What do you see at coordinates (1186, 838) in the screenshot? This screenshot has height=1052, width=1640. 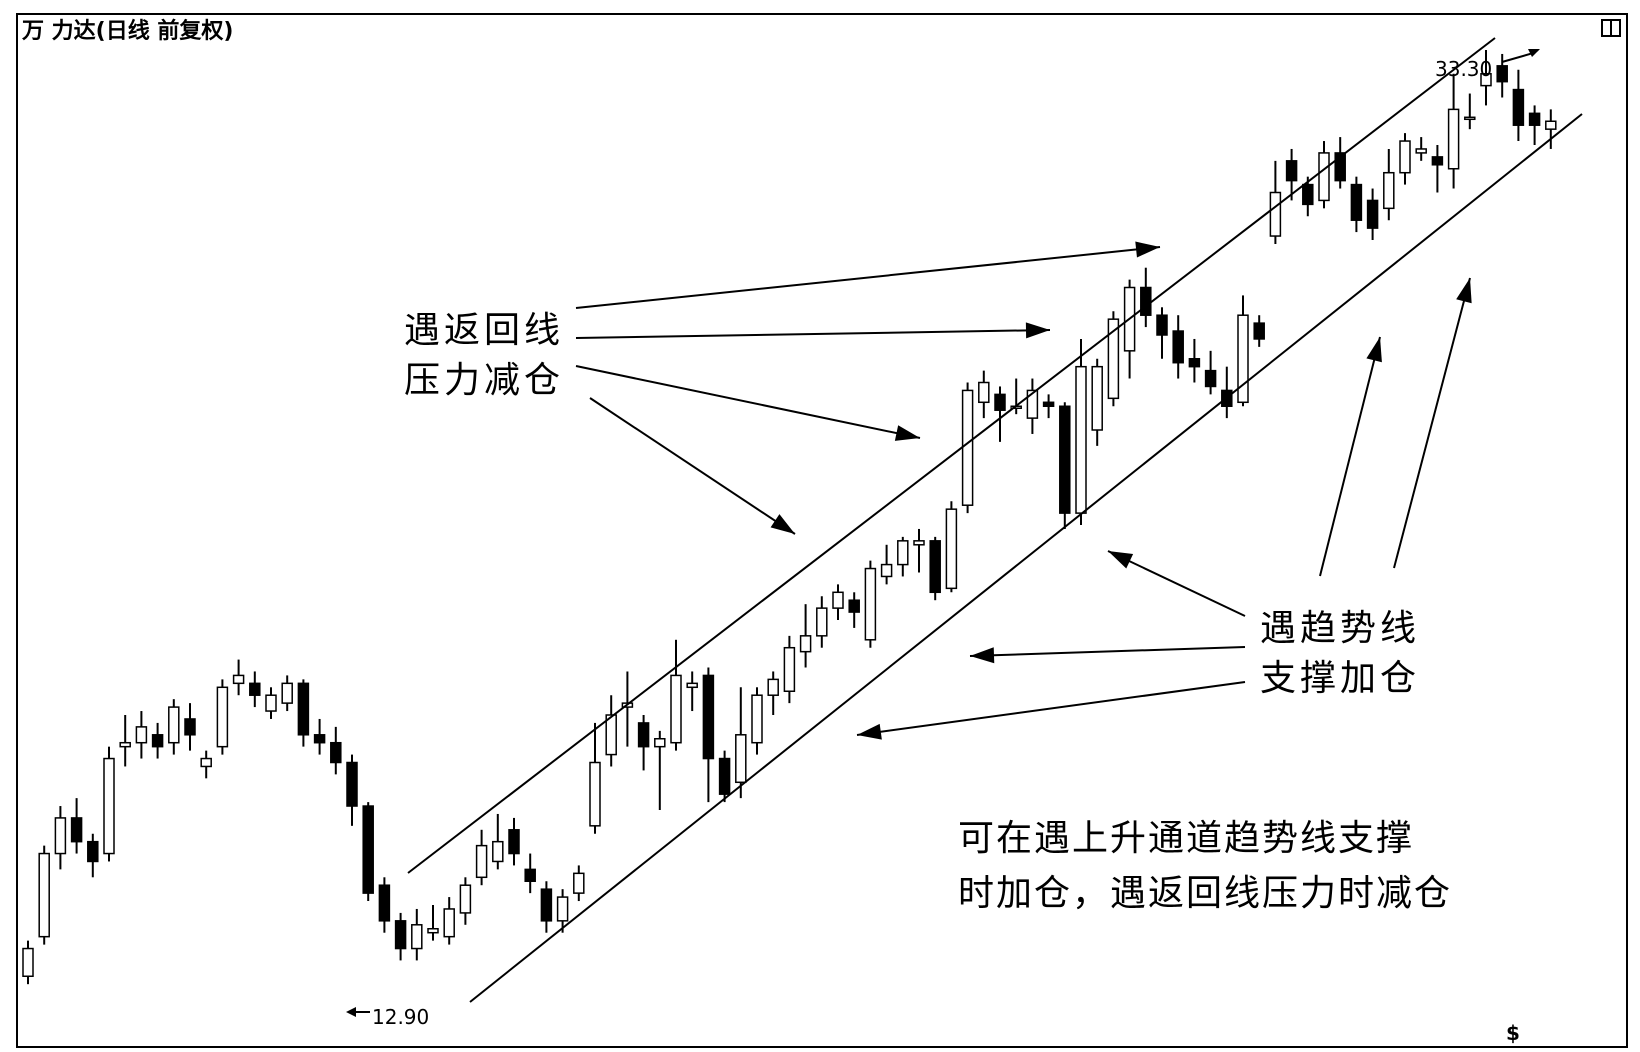 I see `note-line1: 可在遇上升通道趋势线支撑` at bounding box center [1186, 838].